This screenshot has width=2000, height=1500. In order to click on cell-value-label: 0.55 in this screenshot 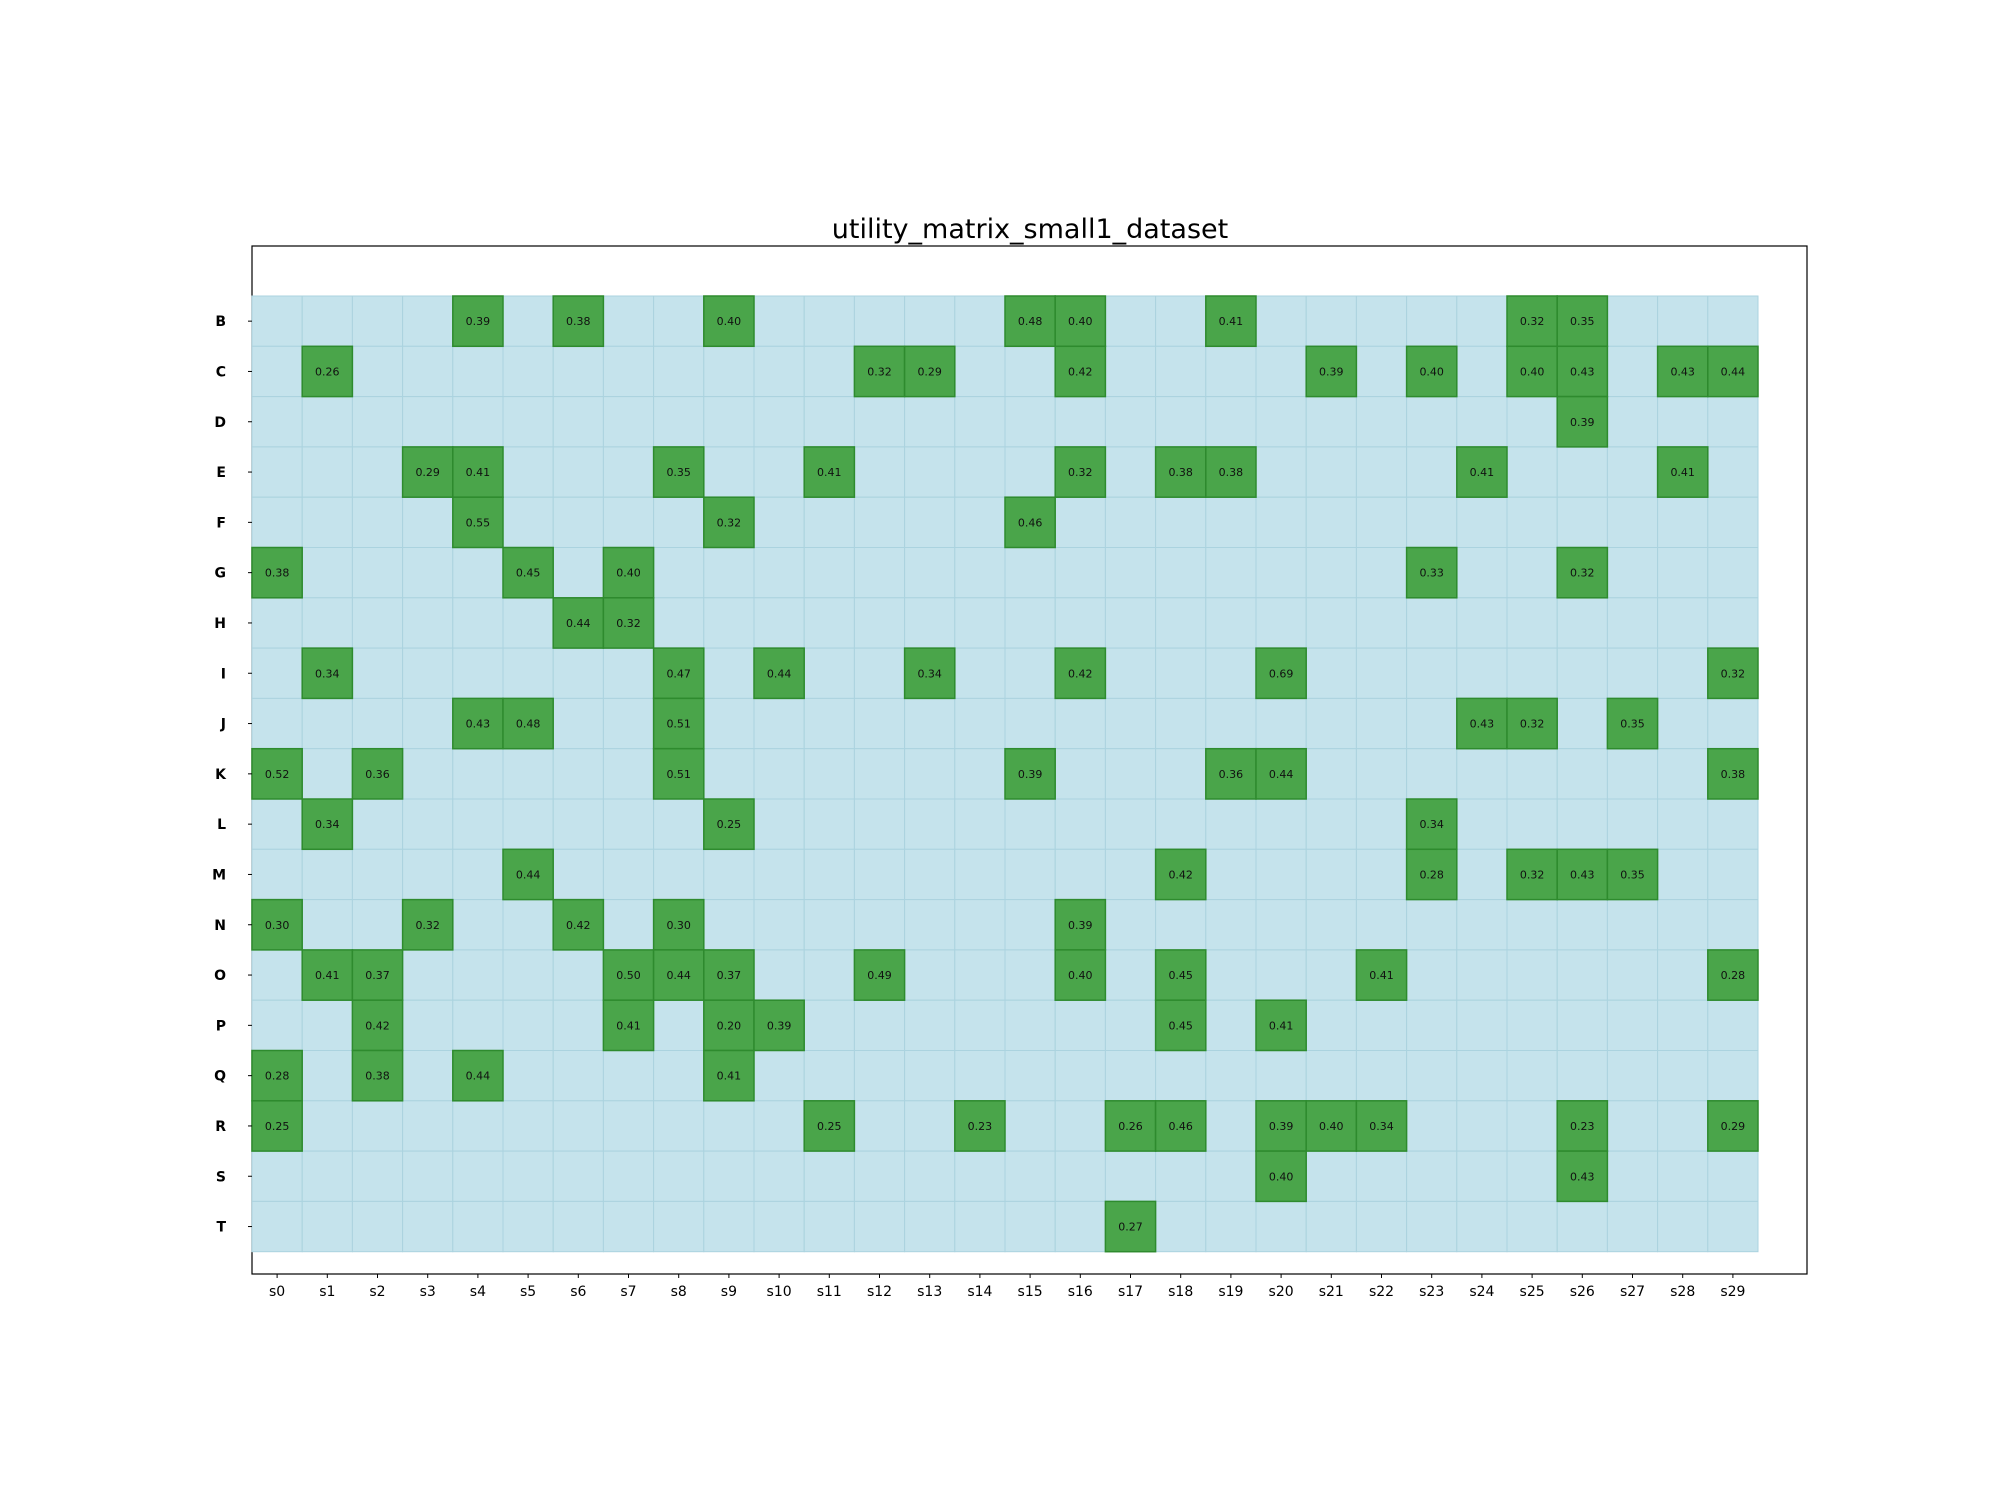, I will do `click(478, 522)`.